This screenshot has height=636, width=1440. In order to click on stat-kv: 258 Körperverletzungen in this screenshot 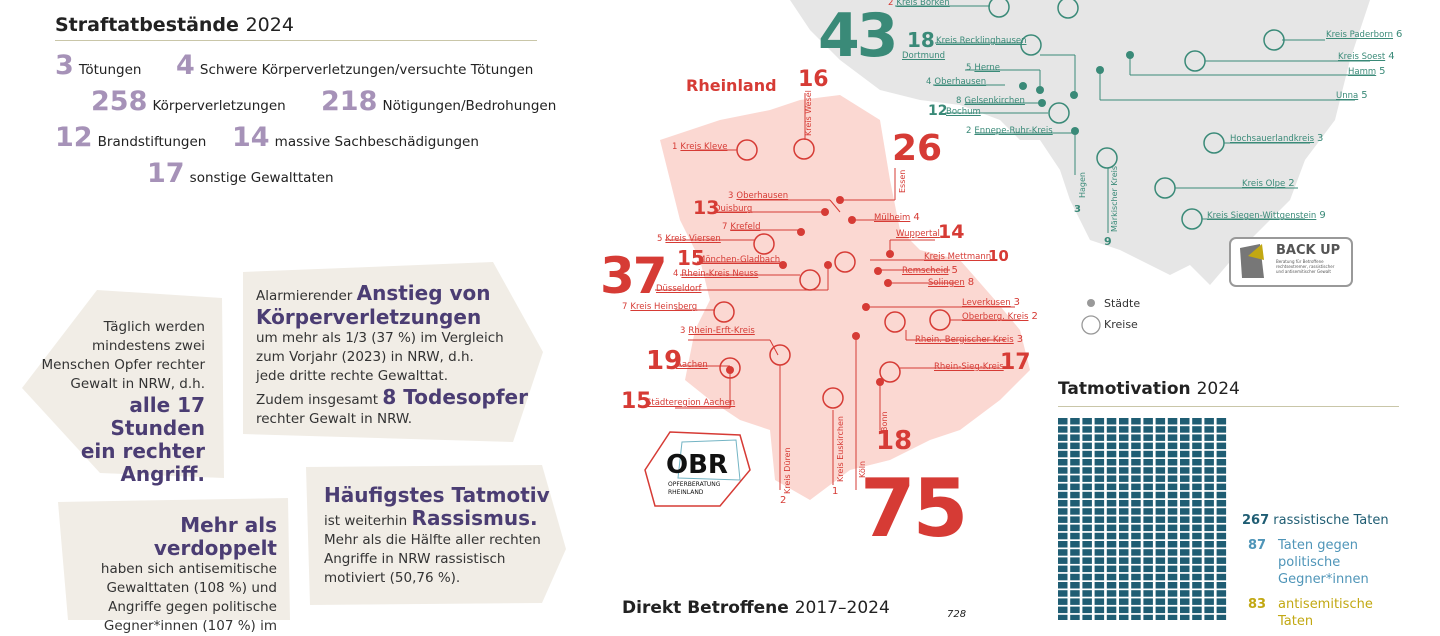, I will do `click(188, 101)`.